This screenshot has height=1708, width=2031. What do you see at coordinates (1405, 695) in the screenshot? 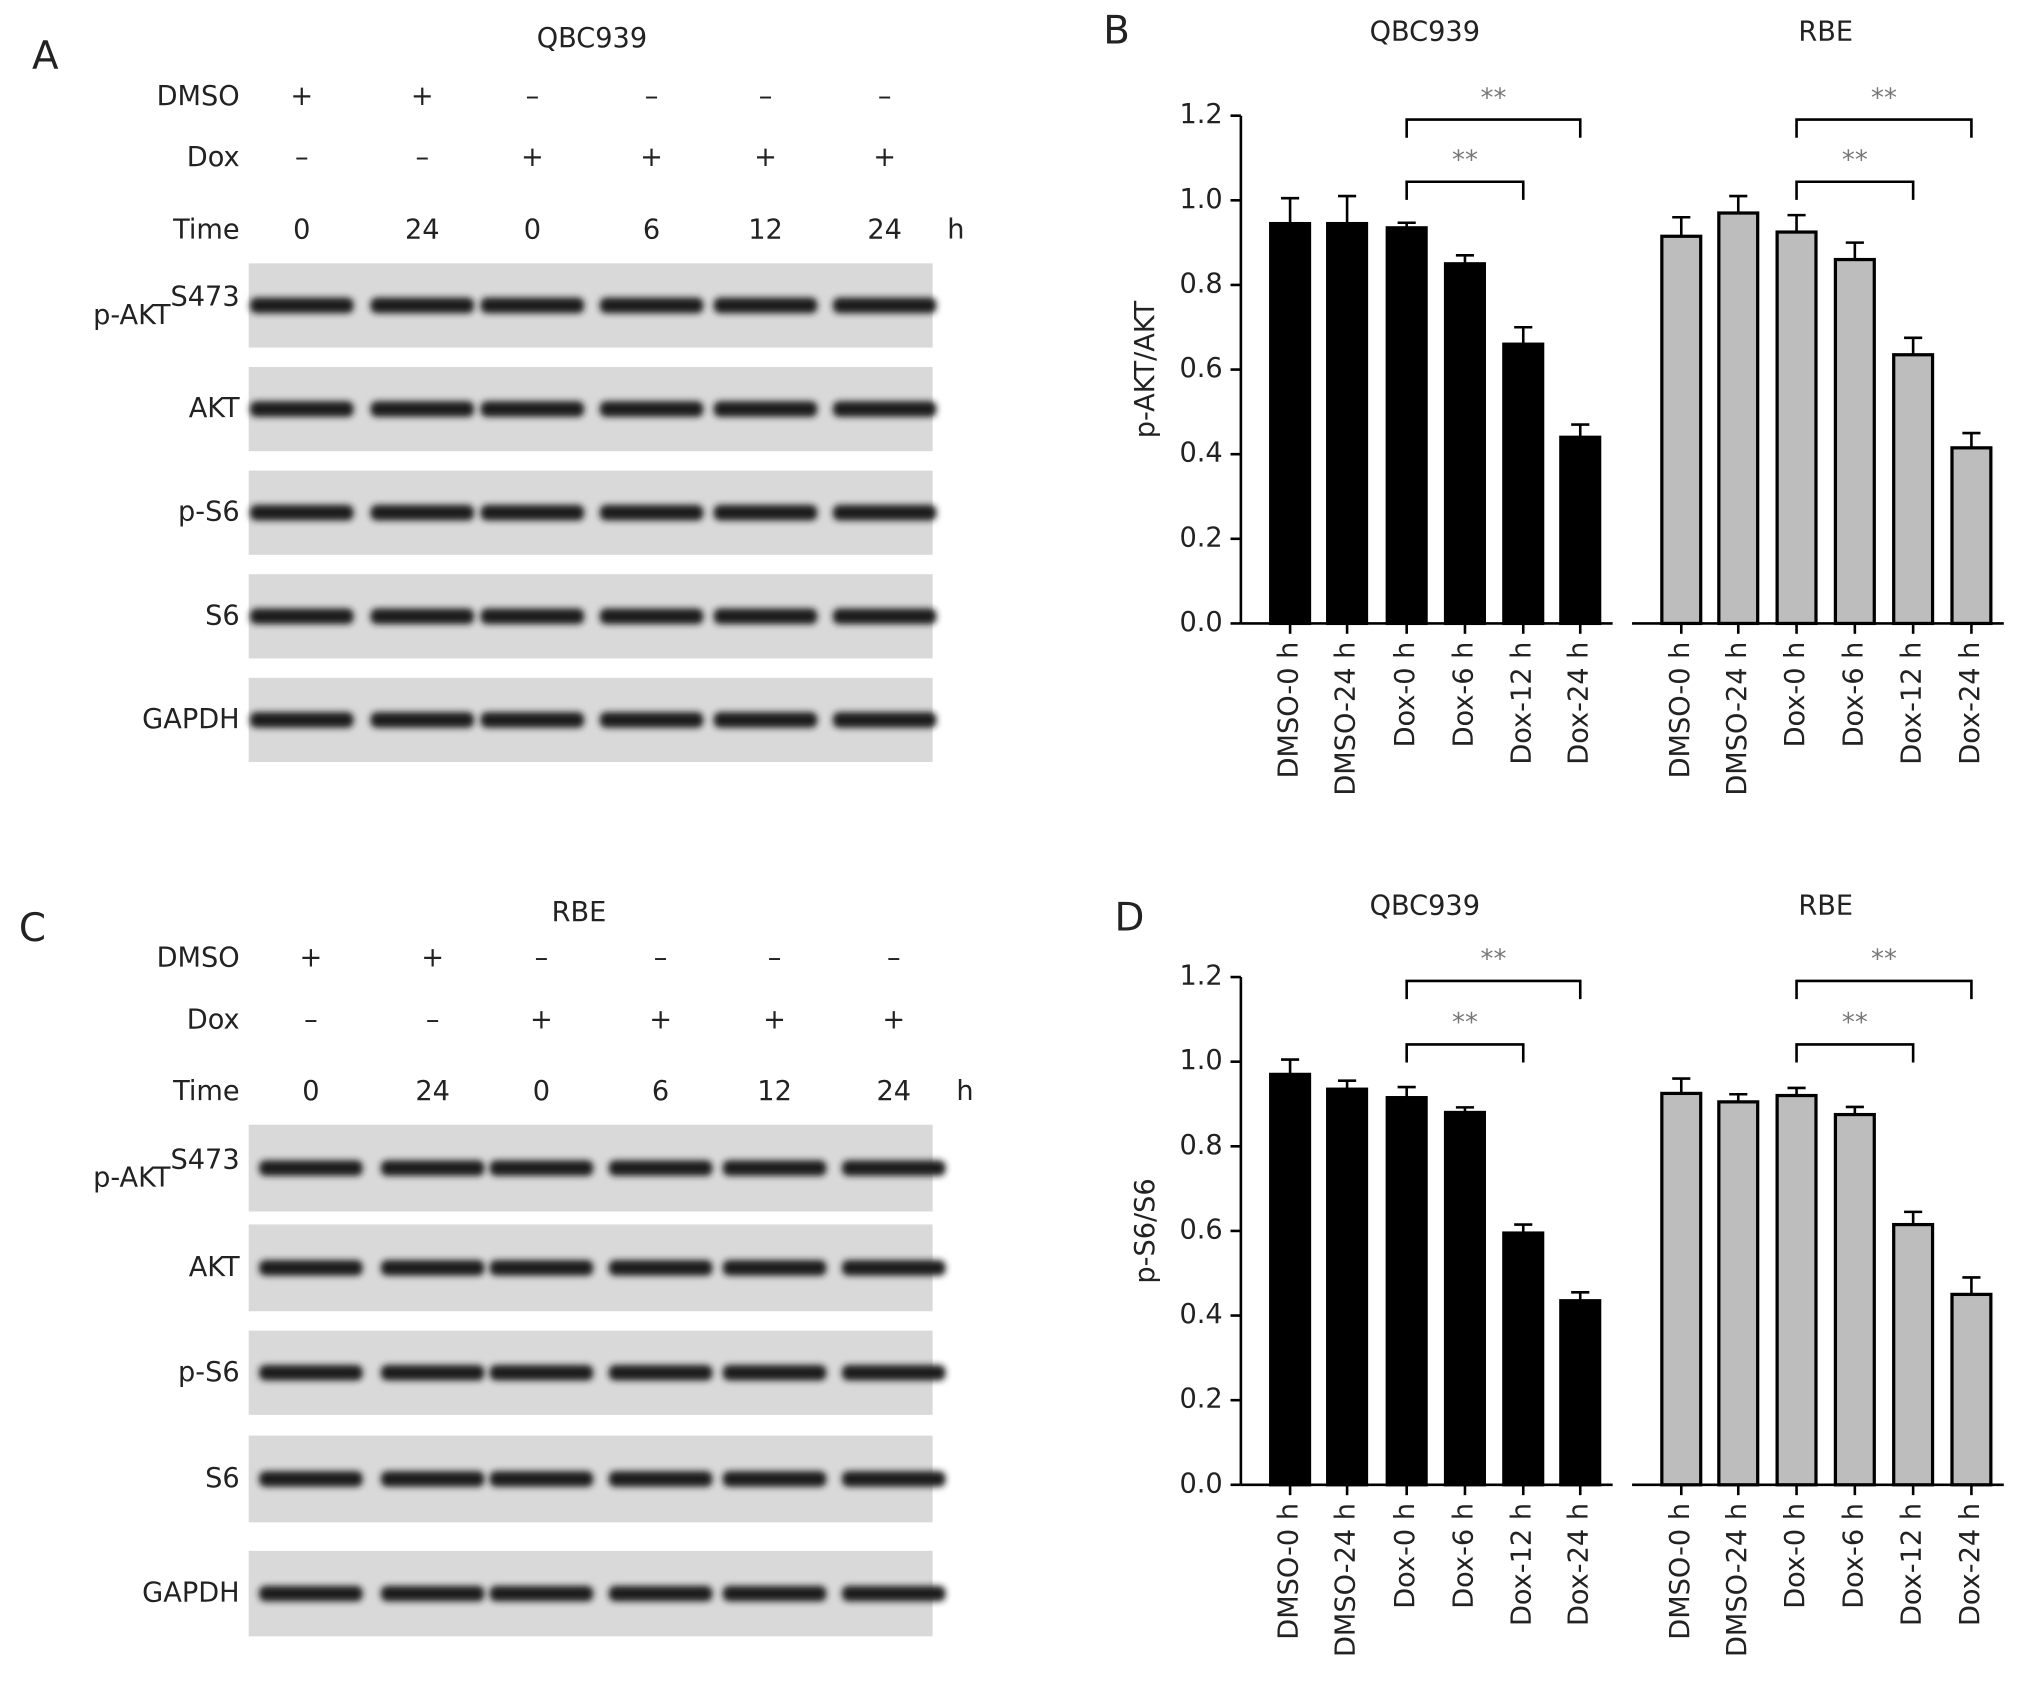
I see `x-tick-label: Dox-0 h` at bounding box center [1405, 695].